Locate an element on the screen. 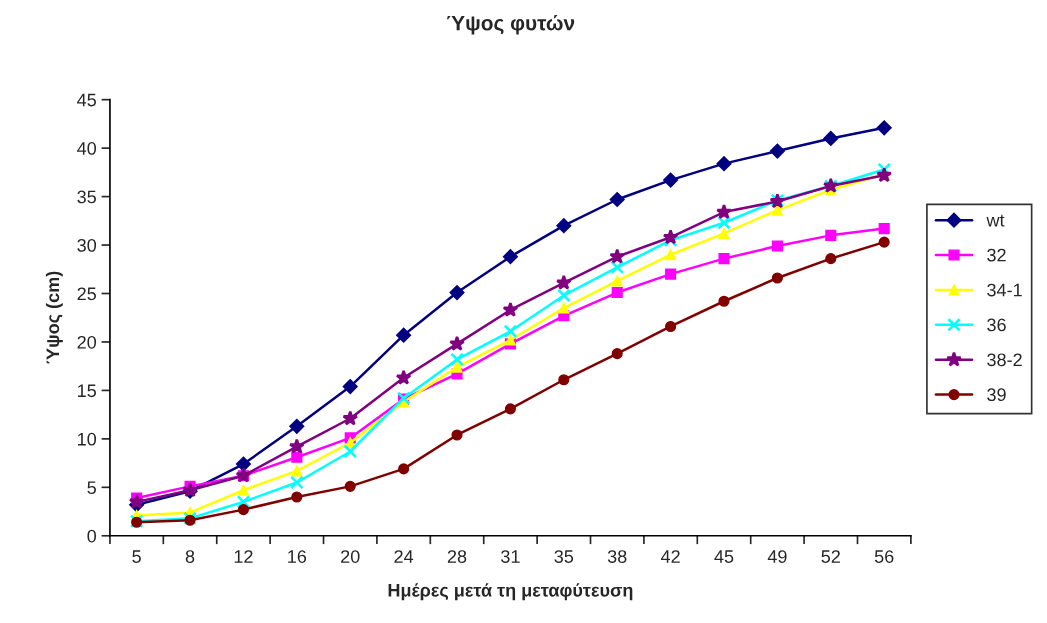  y-tick-label: 0 is located at coordinates (92, 536).